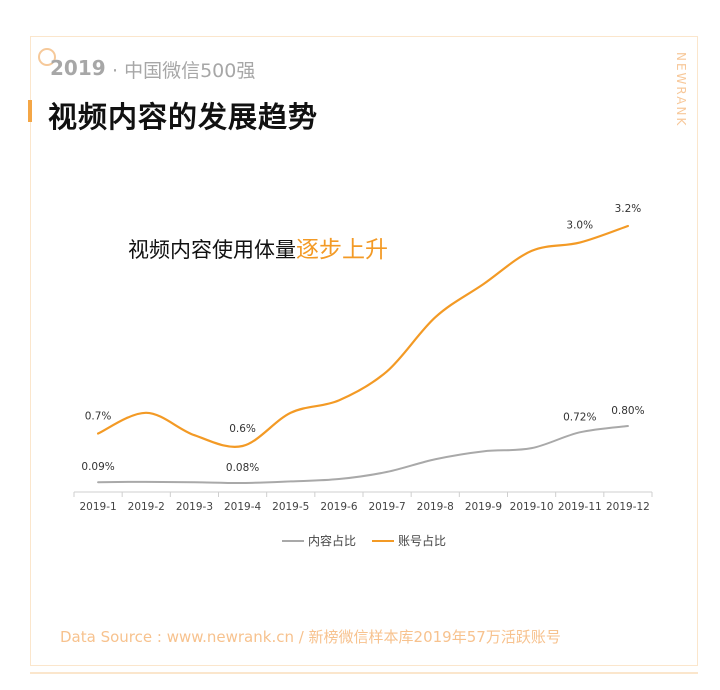 The height and width of the screenshot is (690, 720). I want to click on corner-circle-decoration, so click(47, 57).